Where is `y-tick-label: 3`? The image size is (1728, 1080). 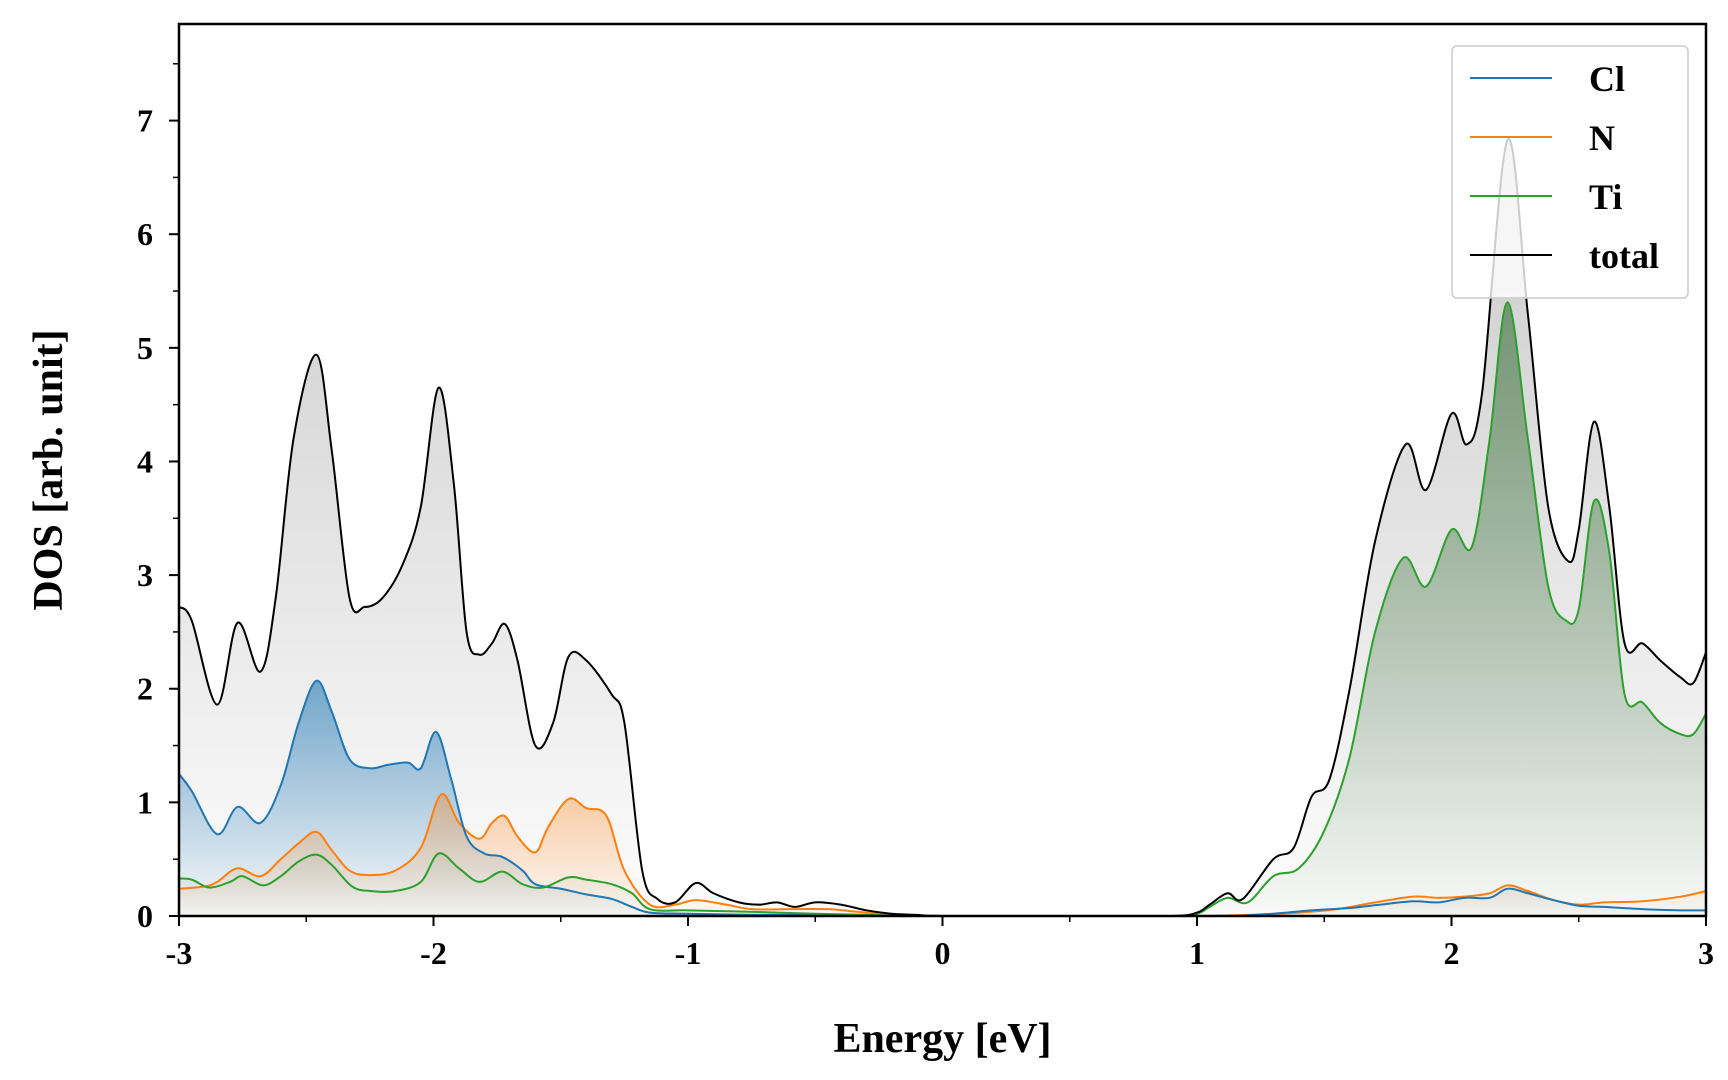
y-tick-label: 3 is located at coordinates (145, 575).